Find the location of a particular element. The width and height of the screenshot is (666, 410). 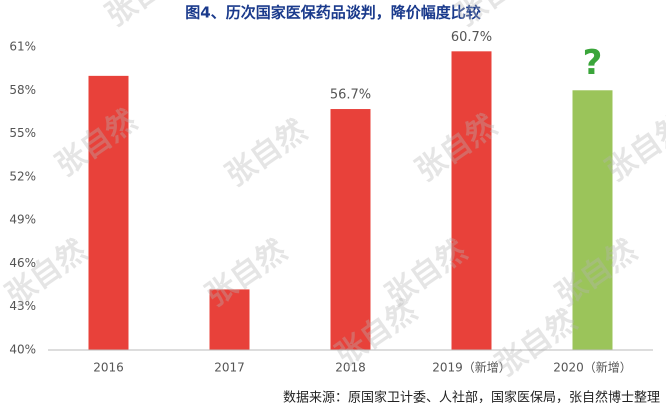

x-tick-label: 2019（新增） is located at coordinates (471, 367).